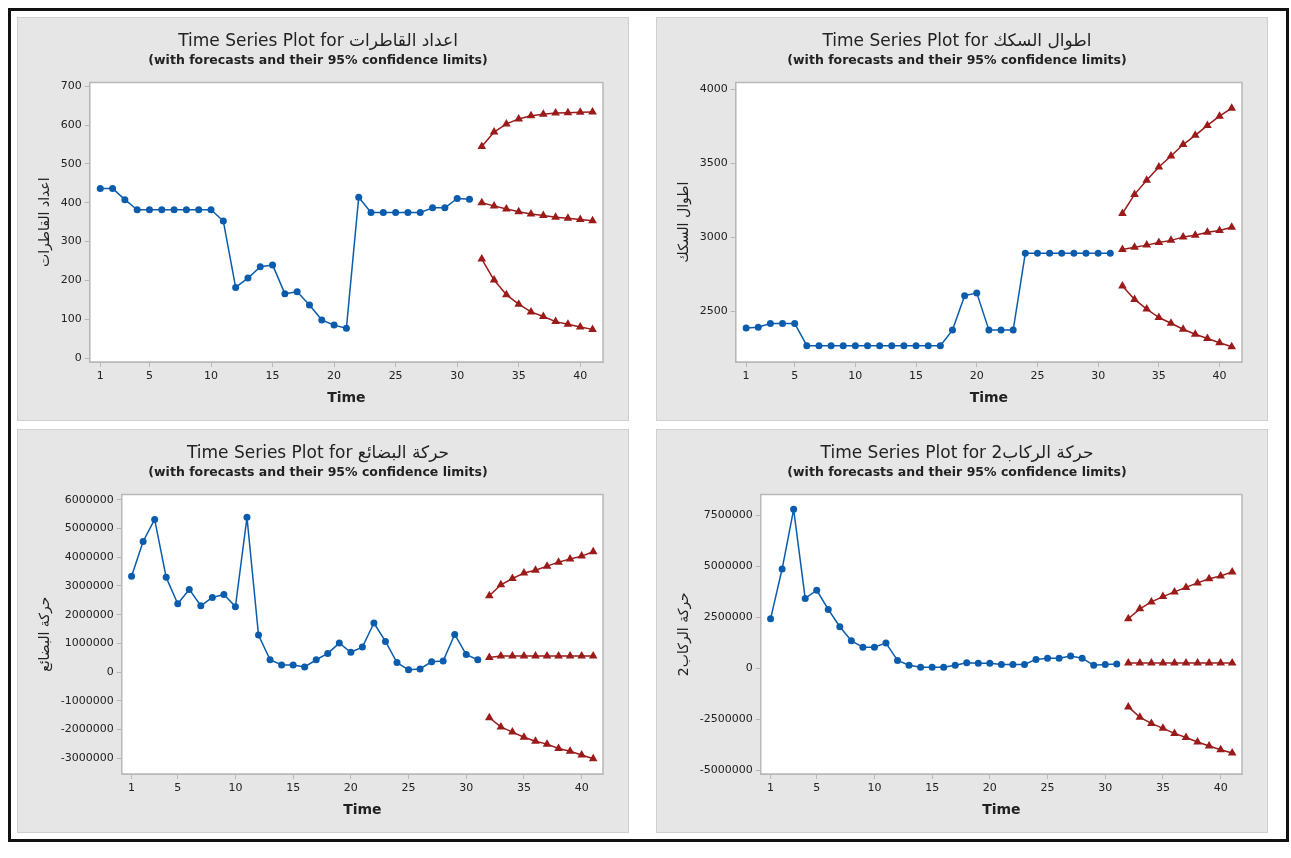 Image resolution: width=1291 pixels, height=858 pixels. Describe the element at coordinates (71, 124) in the screenshot. I see `y-tick-label: 600` at that location.